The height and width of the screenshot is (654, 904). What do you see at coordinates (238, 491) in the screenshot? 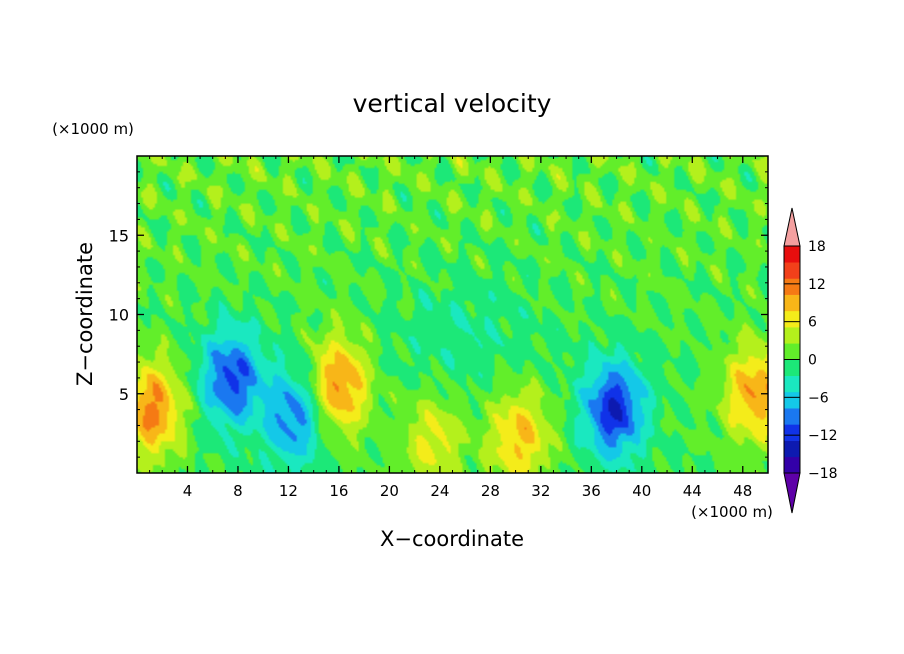
I see `x-tick-label: 8` at bounding box center [238, 491].